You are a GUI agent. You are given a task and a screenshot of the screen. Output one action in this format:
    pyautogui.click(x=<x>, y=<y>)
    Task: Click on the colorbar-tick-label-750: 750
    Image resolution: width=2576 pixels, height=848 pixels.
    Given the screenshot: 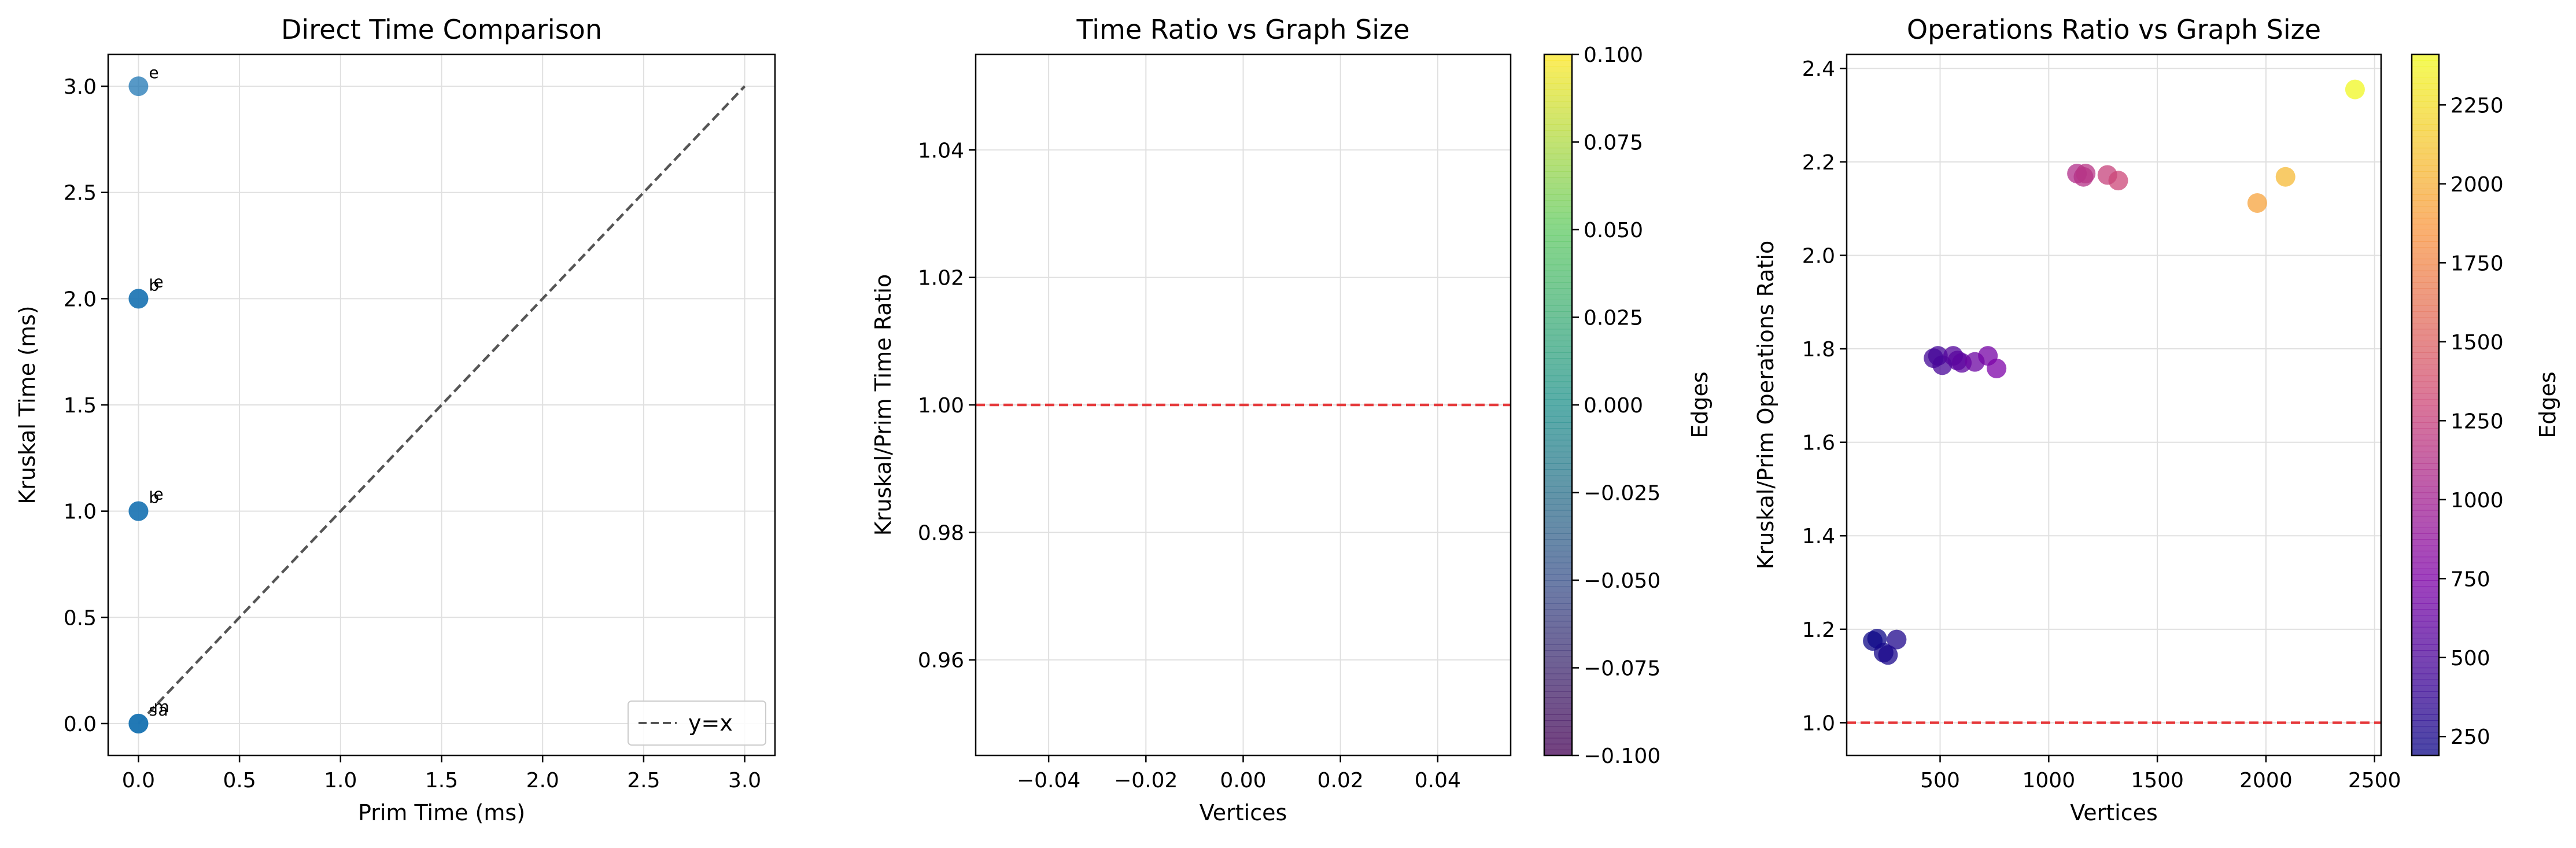 What is the action you would take?
    pyautogui.click(x=2470, y=579)
    